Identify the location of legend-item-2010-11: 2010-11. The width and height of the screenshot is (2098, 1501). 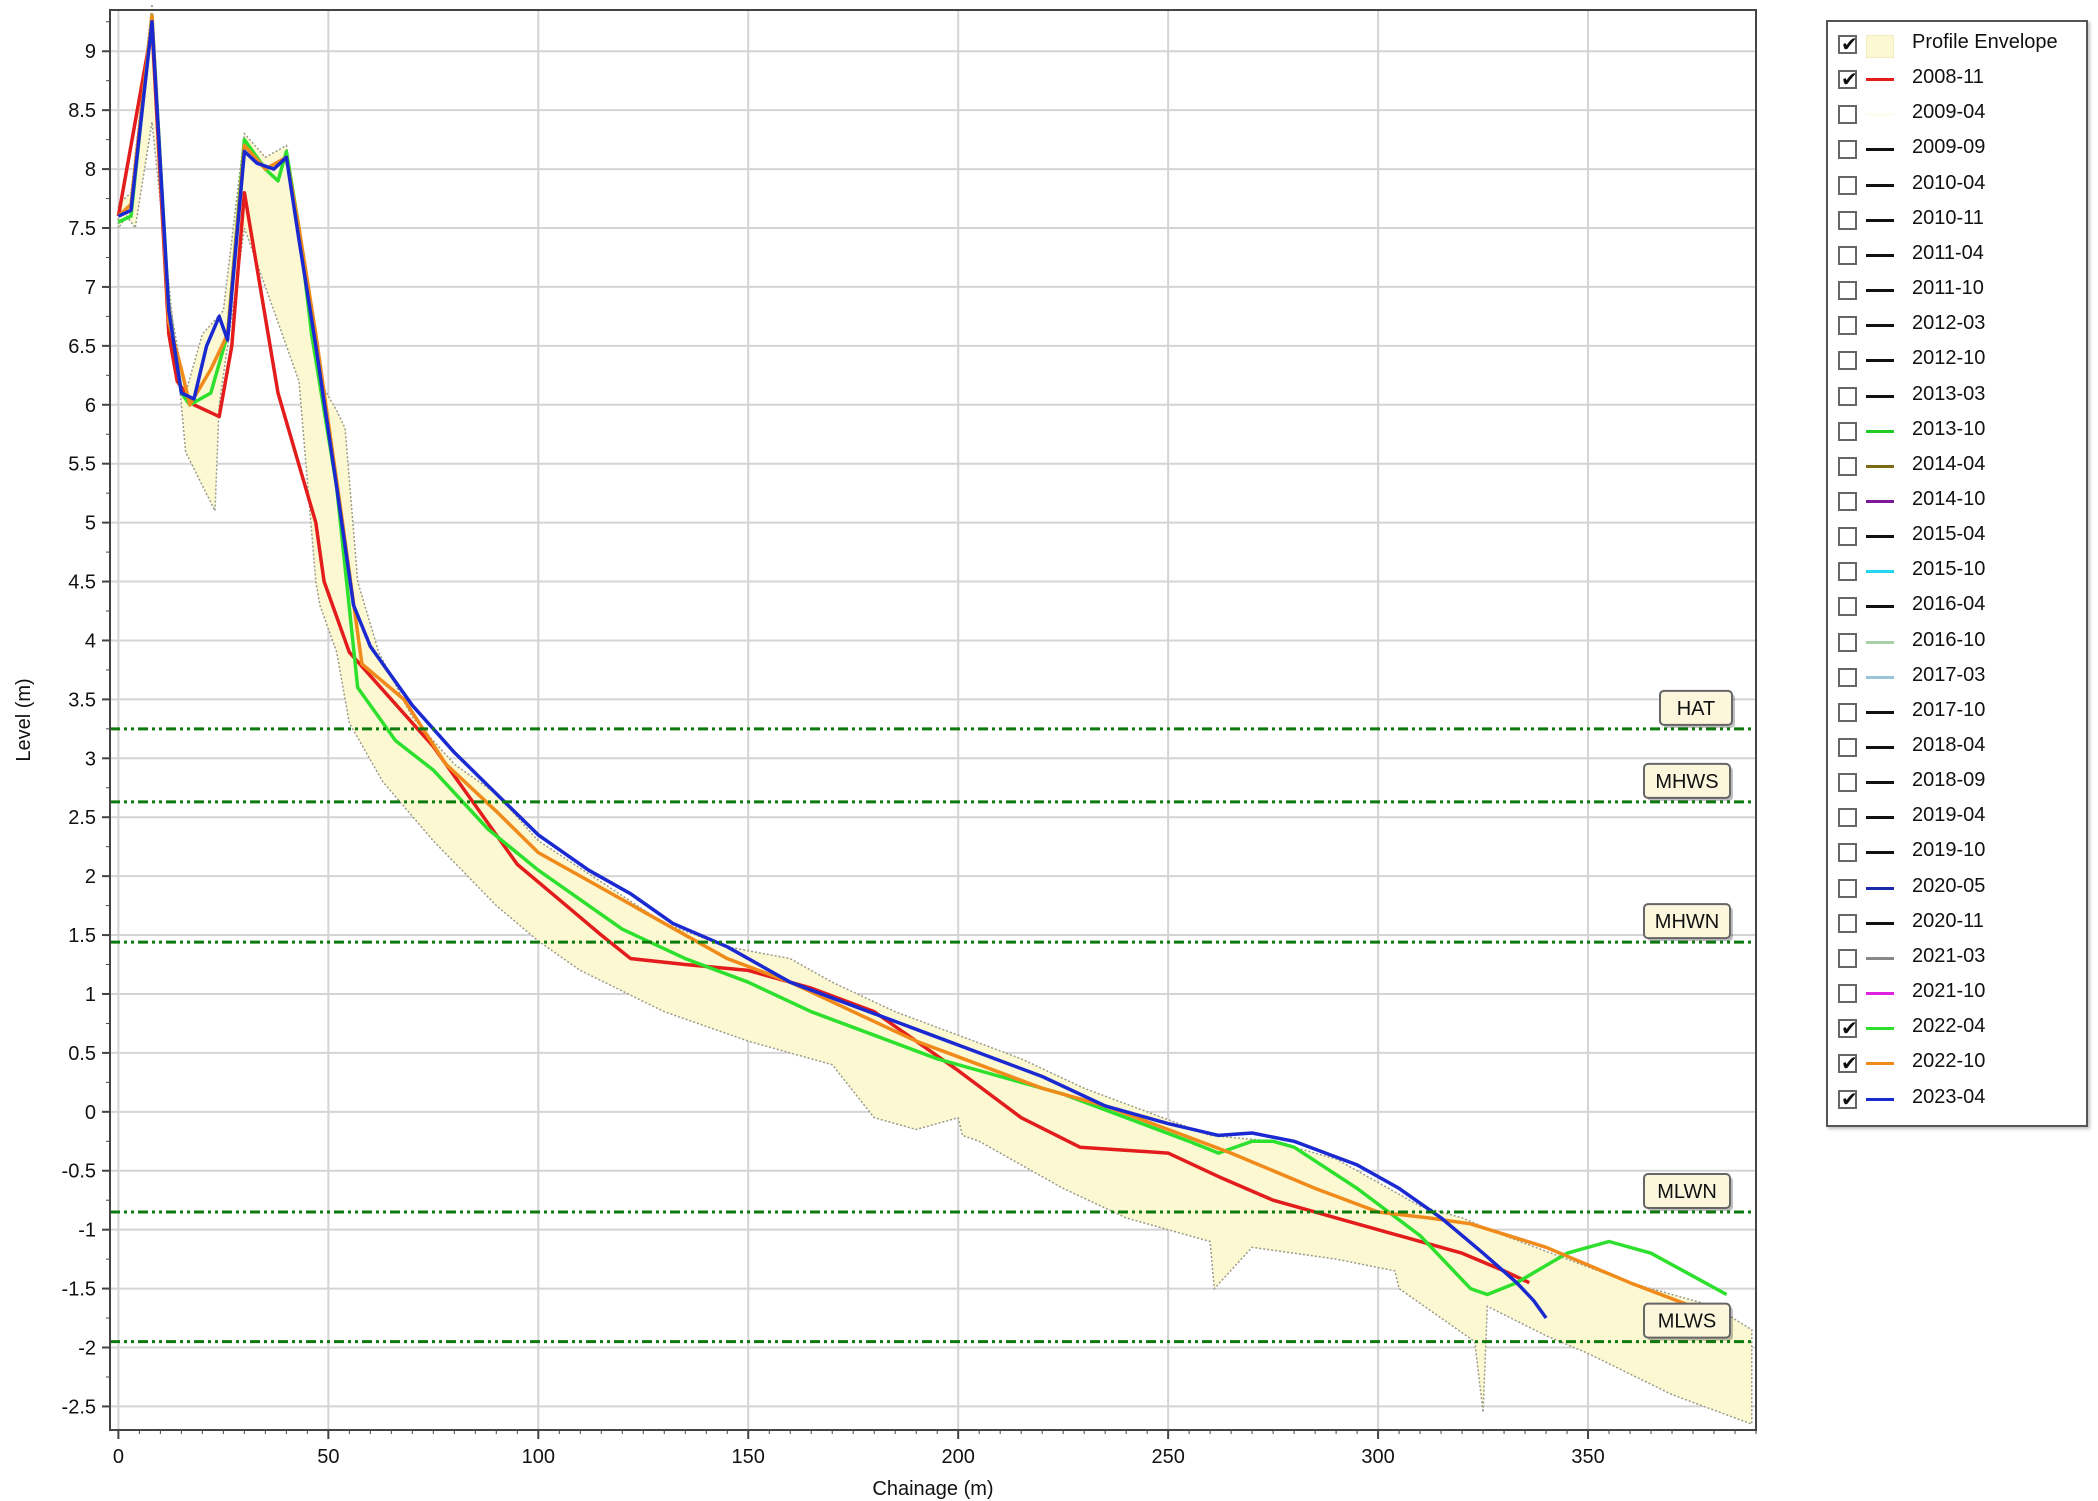
(1957, 219).